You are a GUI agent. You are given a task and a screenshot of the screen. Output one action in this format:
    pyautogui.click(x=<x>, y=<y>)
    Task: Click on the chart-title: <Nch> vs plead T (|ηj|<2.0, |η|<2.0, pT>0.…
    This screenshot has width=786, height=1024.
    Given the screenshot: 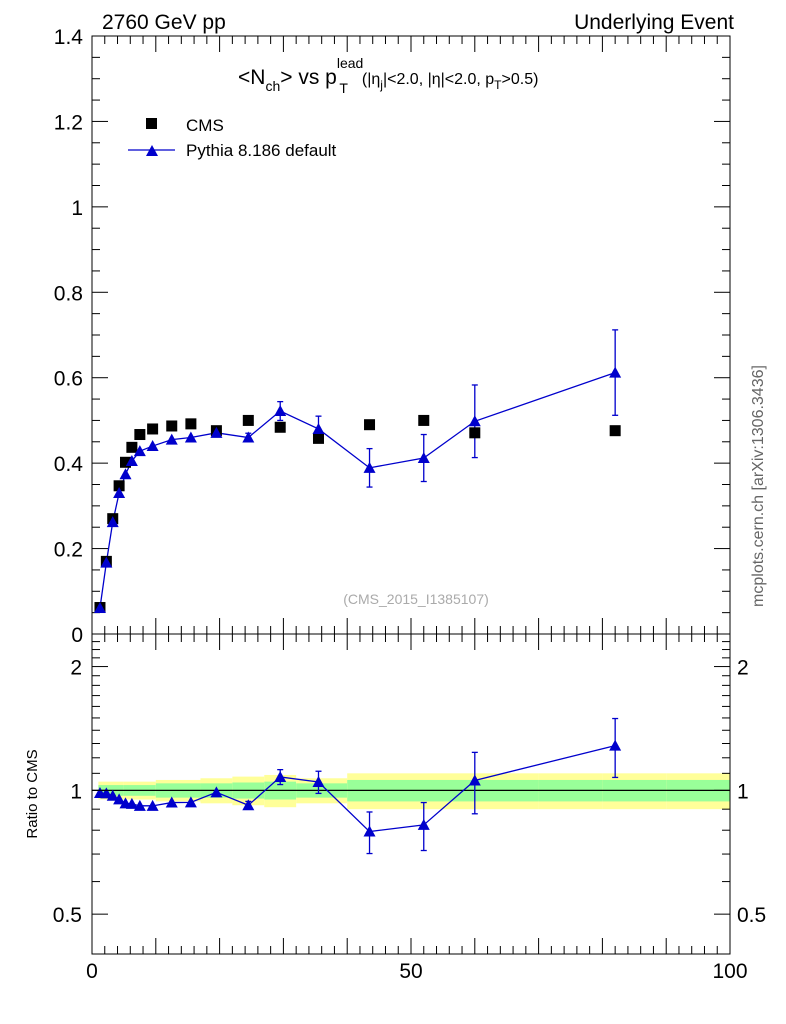 What is the action you would take?
    pyautogui.click(x=388, y=75)
    